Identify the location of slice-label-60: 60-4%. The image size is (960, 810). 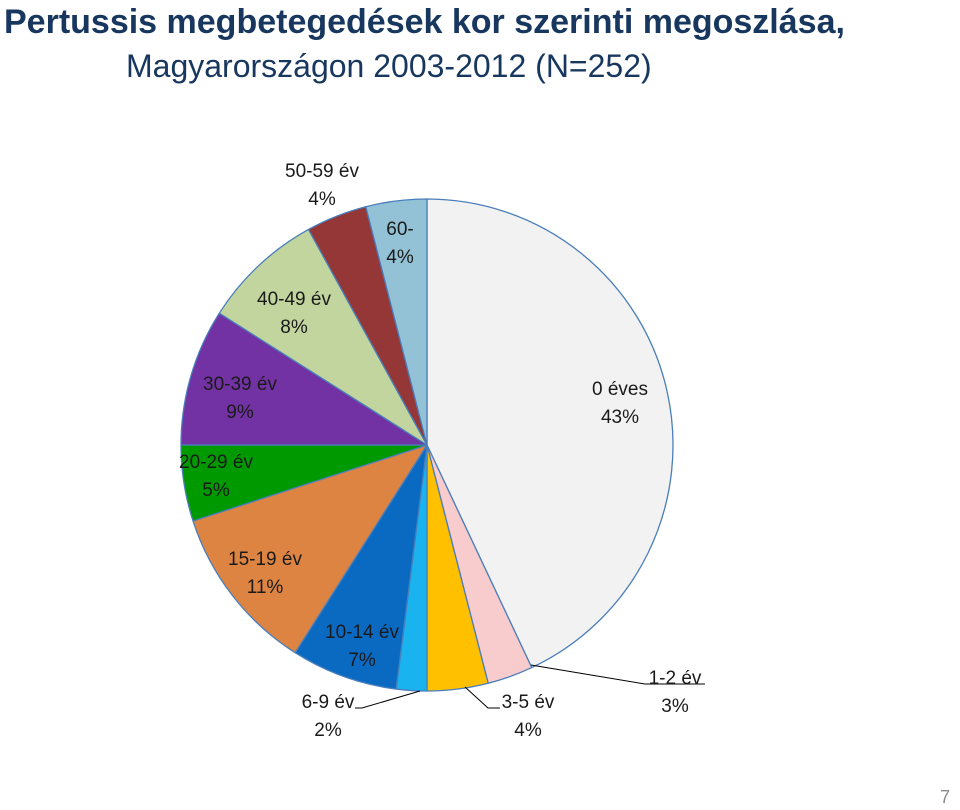
(400, 243).